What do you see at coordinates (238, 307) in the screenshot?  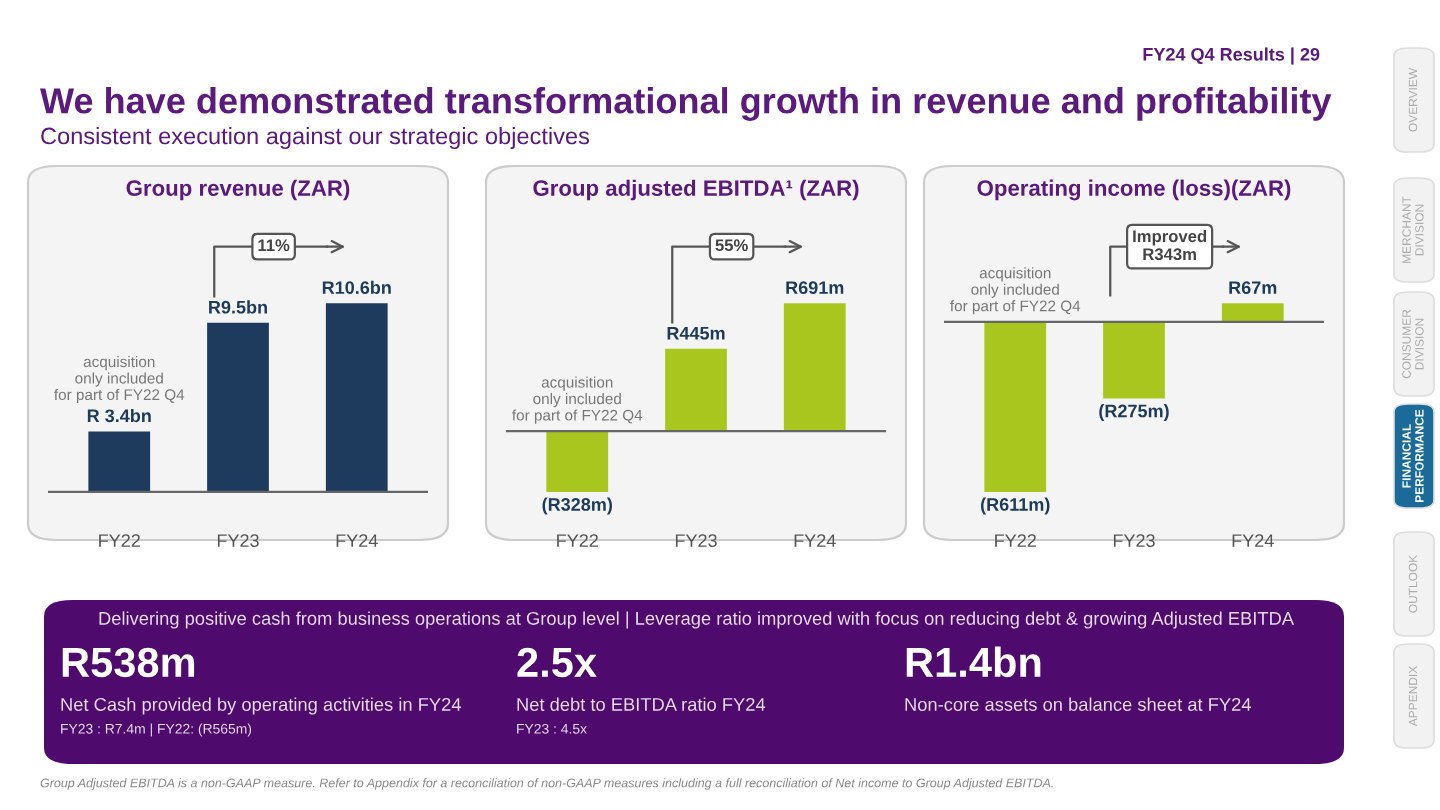 I see `data-label: R9.5bn` at bounding box center [238, 307].